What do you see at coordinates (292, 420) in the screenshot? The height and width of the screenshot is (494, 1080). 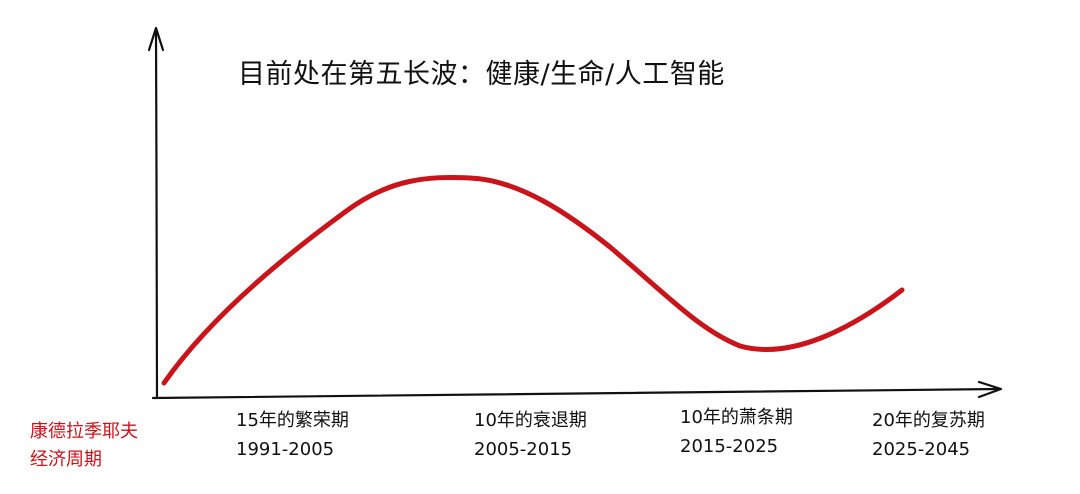 I see `phase-label: 15年的繁荣期` at bounding box center [292, 420].